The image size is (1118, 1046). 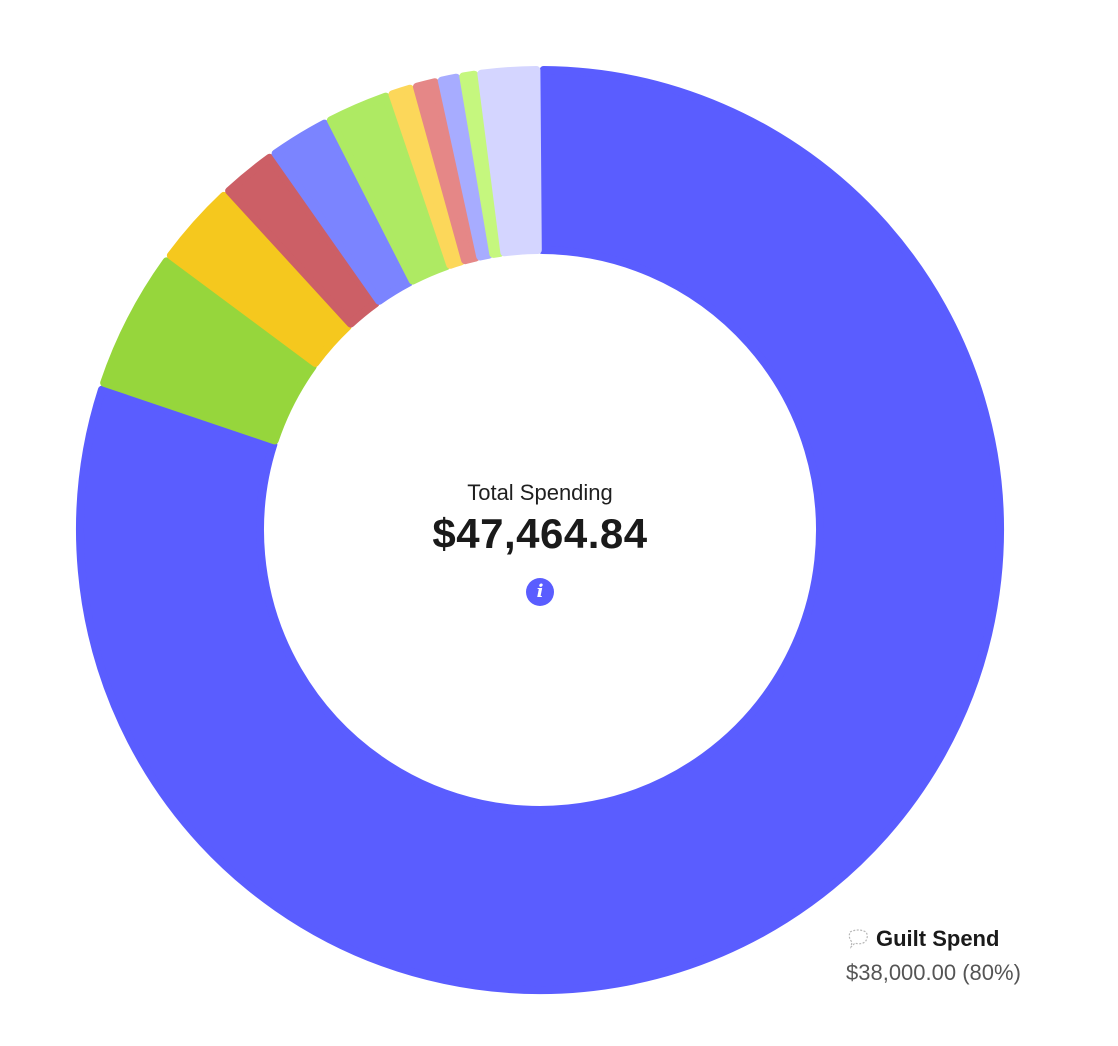 What do you see at coordinates (938, 938) in the screenshot?
I see `callout-category-label: Guilt Spend` at bounding box center [938, 938].